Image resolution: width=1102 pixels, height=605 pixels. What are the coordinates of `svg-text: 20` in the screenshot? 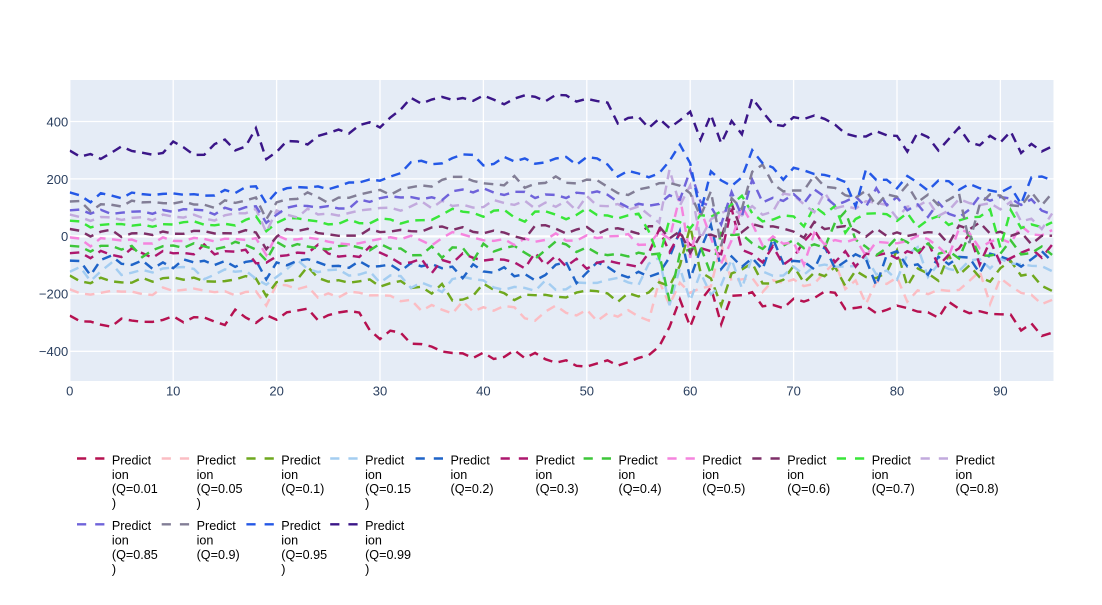 It's located at (276, 391).